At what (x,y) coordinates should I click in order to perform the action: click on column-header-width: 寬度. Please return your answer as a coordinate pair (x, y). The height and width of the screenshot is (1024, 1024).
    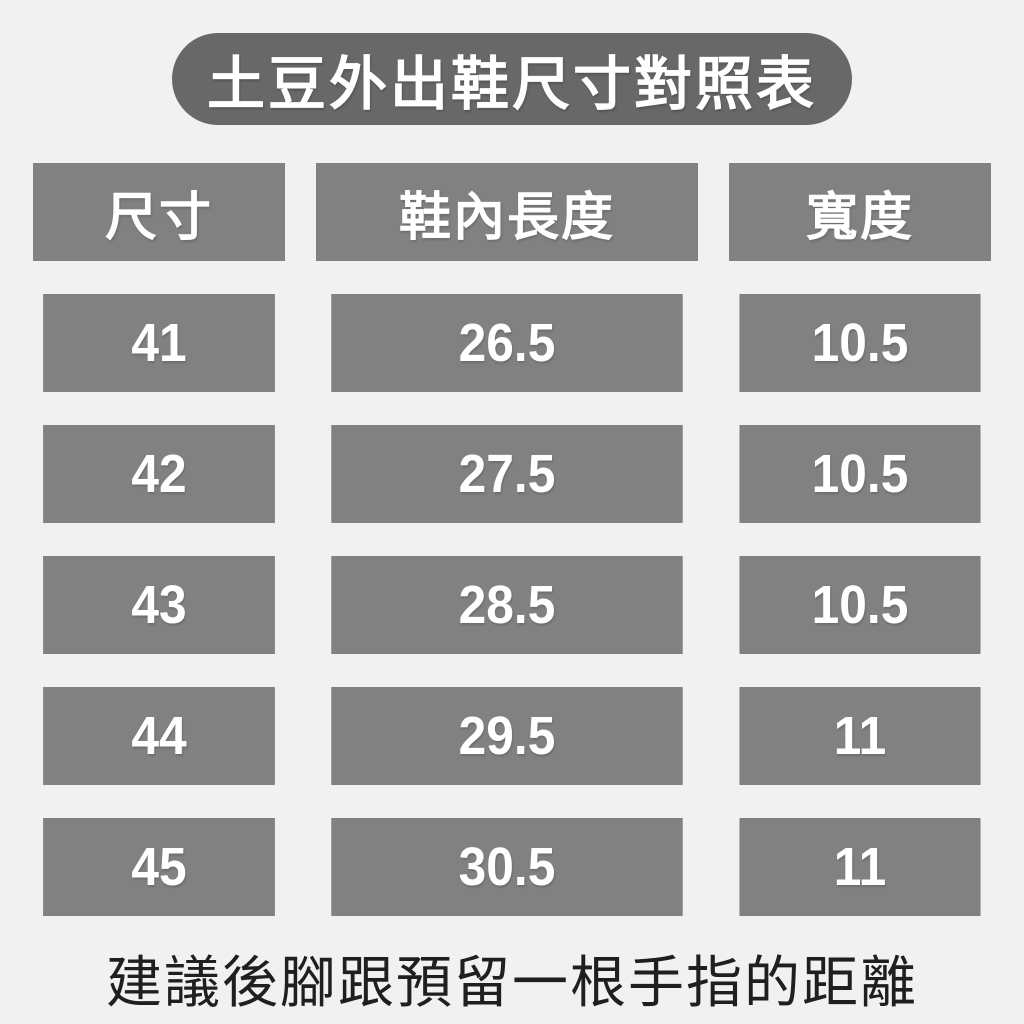
    Looking at the image, I should click on (860, 212).